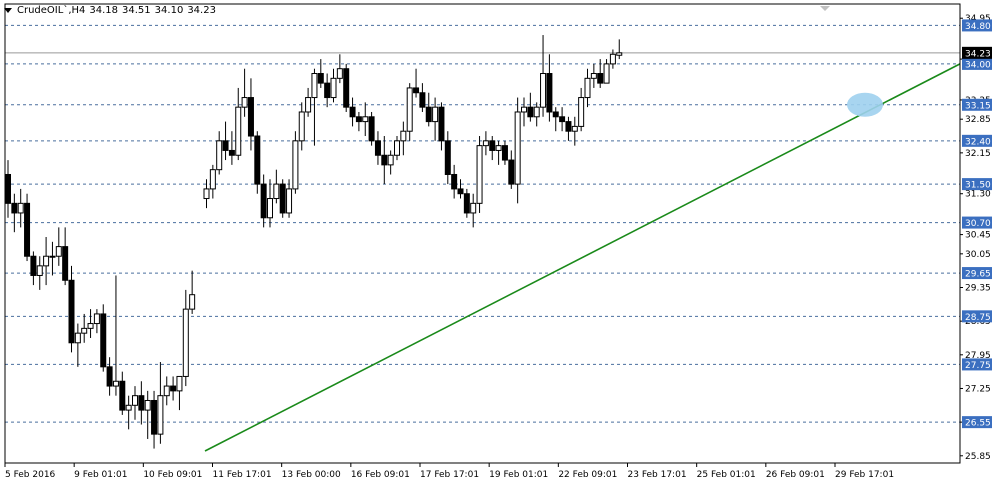 Image resolution: width=1002 pixels, height=487 pixels. I want to click on current-price-badge, so click(977, 52).